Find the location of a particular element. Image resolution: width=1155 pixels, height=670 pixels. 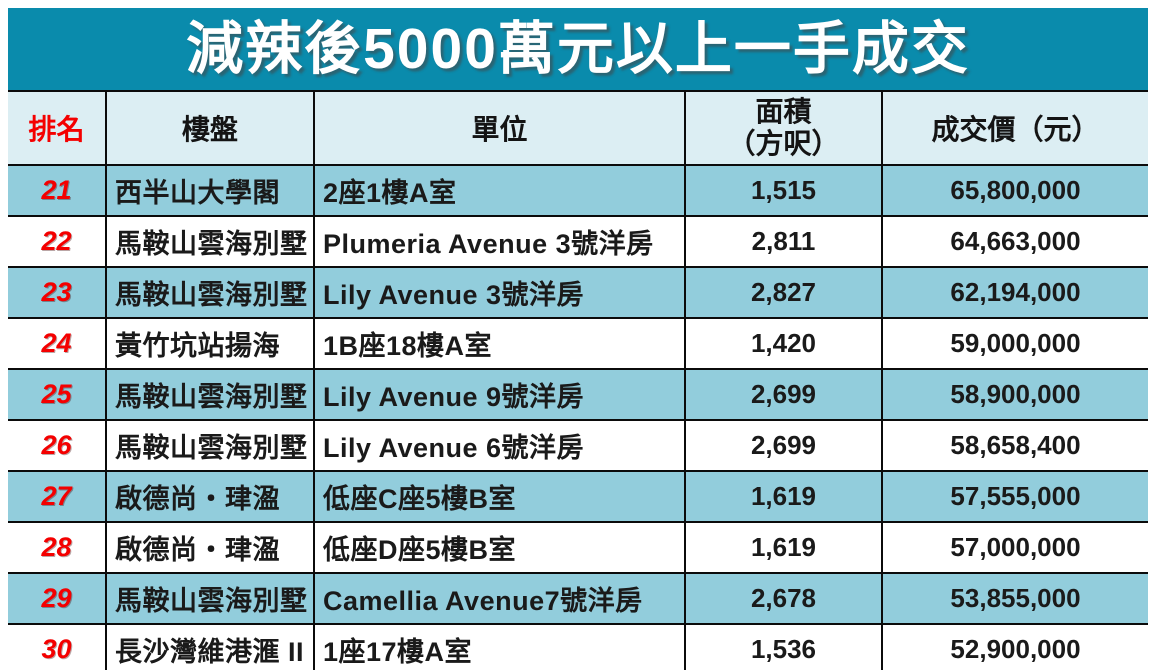

cell-unit: 低座D座5樓B室 is located at coordinates (498, 547).